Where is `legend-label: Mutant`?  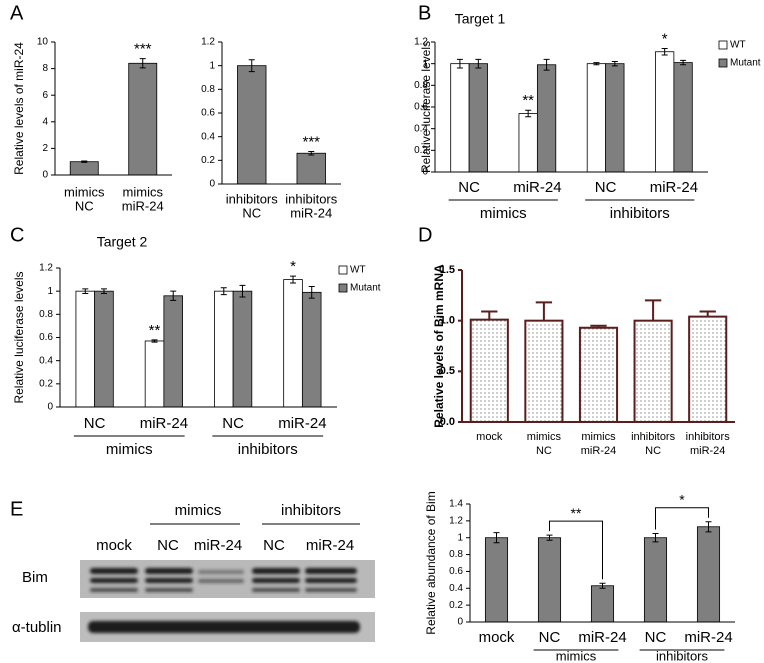
legend-label: Mutant is located at coordinates (365, 288).